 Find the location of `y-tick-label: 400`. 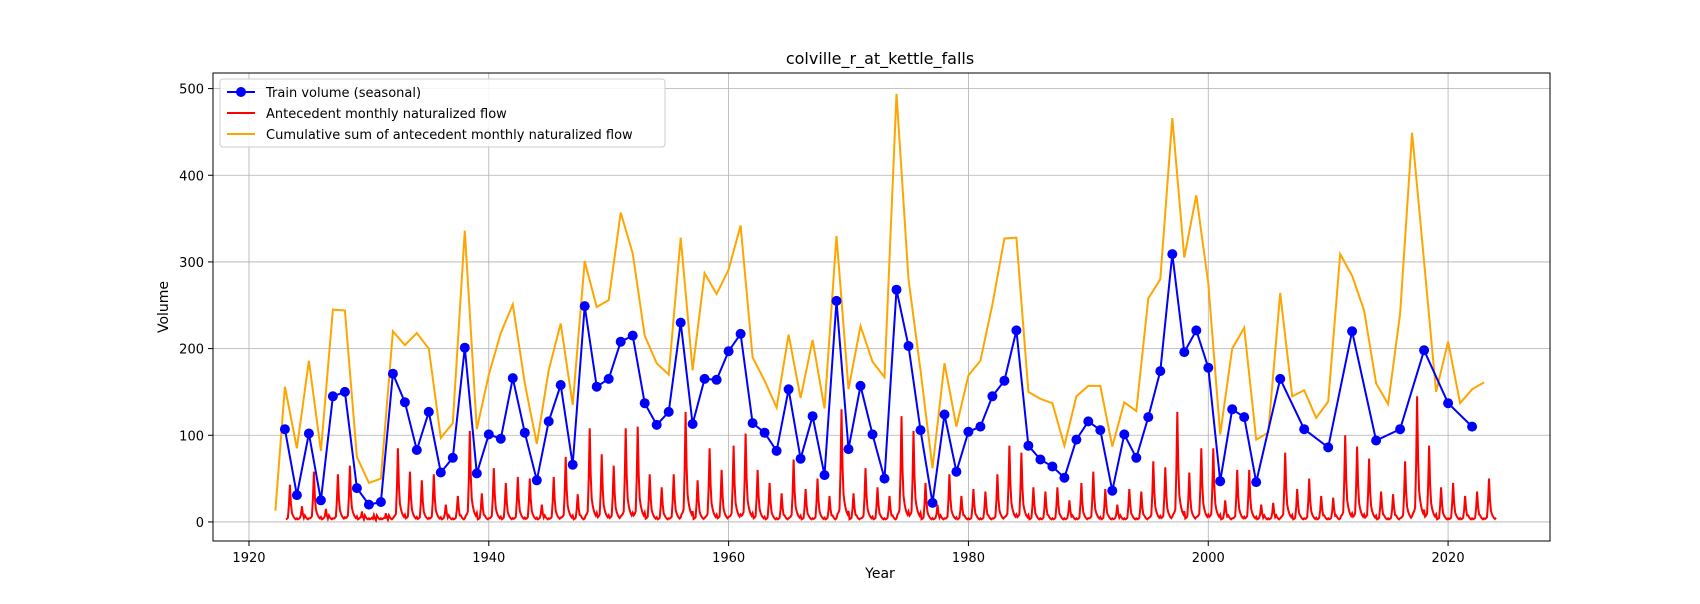

y-tick-label: 400 is located at coordinates (191, 176).